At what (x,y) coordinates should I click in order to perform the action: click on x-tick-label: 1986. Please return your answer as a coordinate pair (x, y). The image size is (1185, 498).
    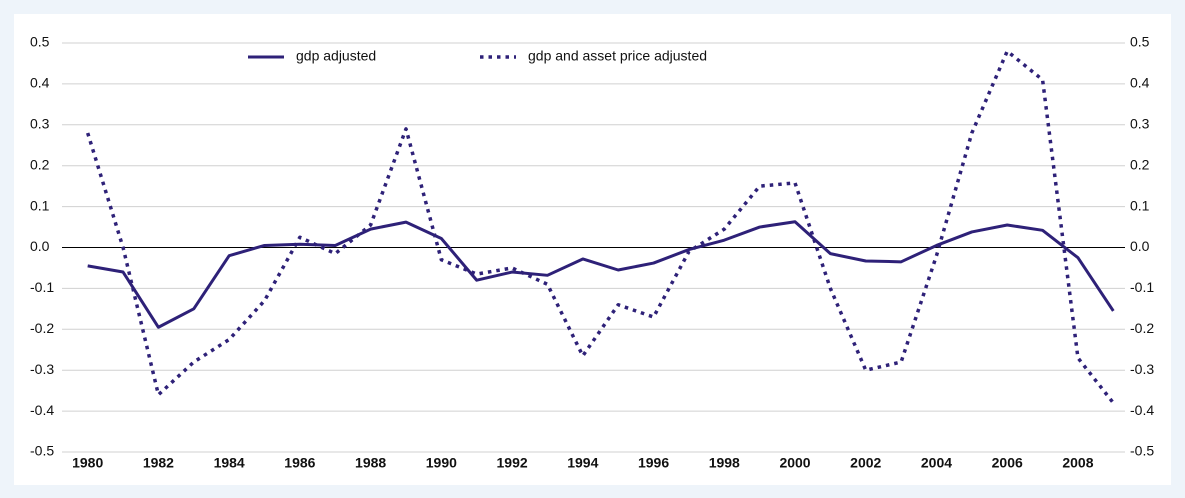
    Looking at the image, I should click on (299, 463).